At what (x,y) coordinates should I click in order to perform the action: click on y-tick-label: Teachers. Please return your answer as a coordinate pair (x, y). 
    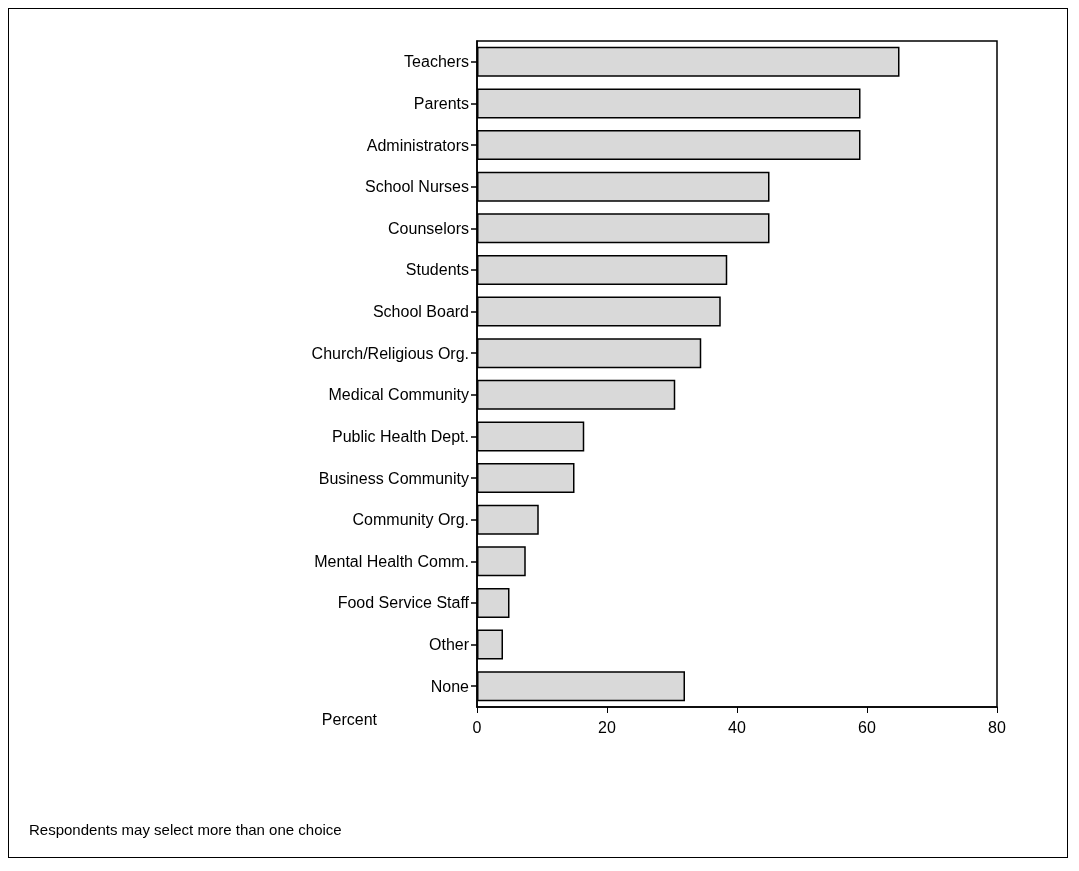
    Looking at the image, I should click on (436, 62).